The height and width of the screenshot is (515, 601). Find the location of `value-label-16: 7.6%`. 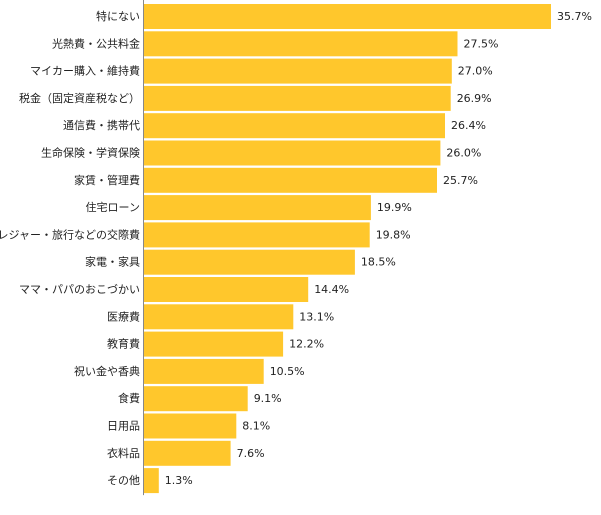

value-label-16: 7.6% is located at coordinates (251, 453).